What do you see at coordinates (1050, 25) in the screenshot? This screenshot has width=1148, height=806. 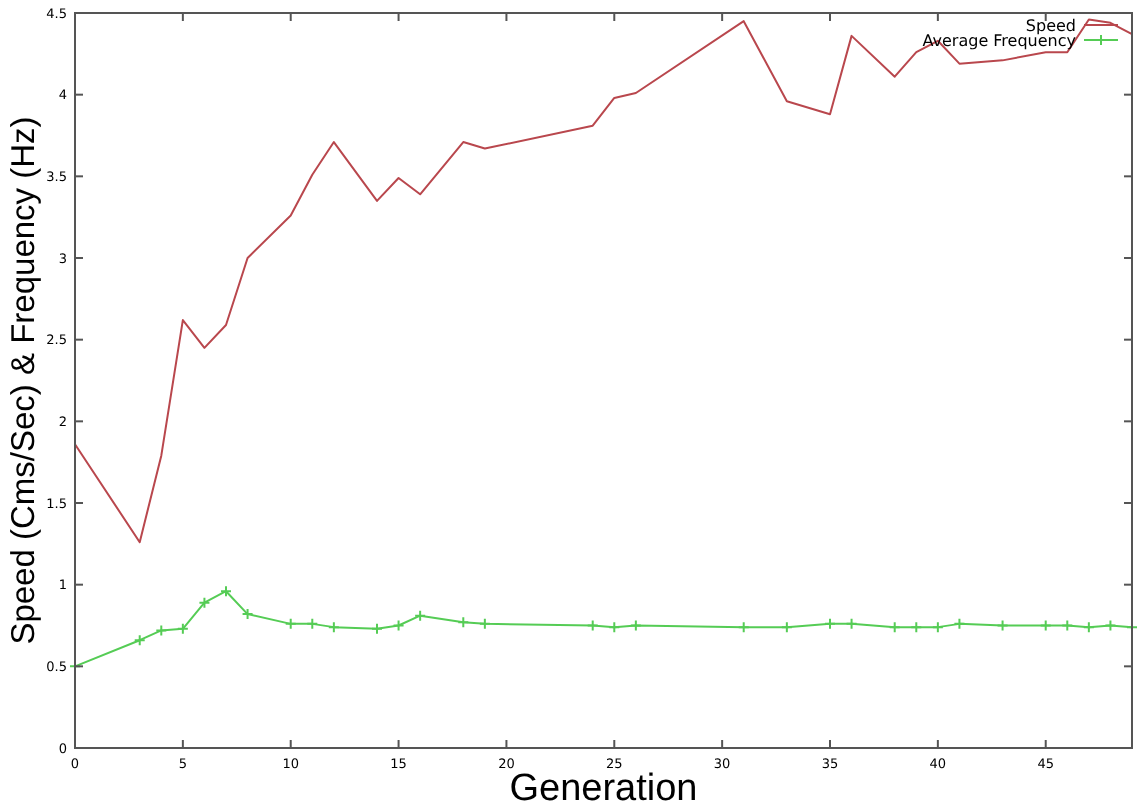 I see `legend-label: Speed` at bounding box center [1050, 25].